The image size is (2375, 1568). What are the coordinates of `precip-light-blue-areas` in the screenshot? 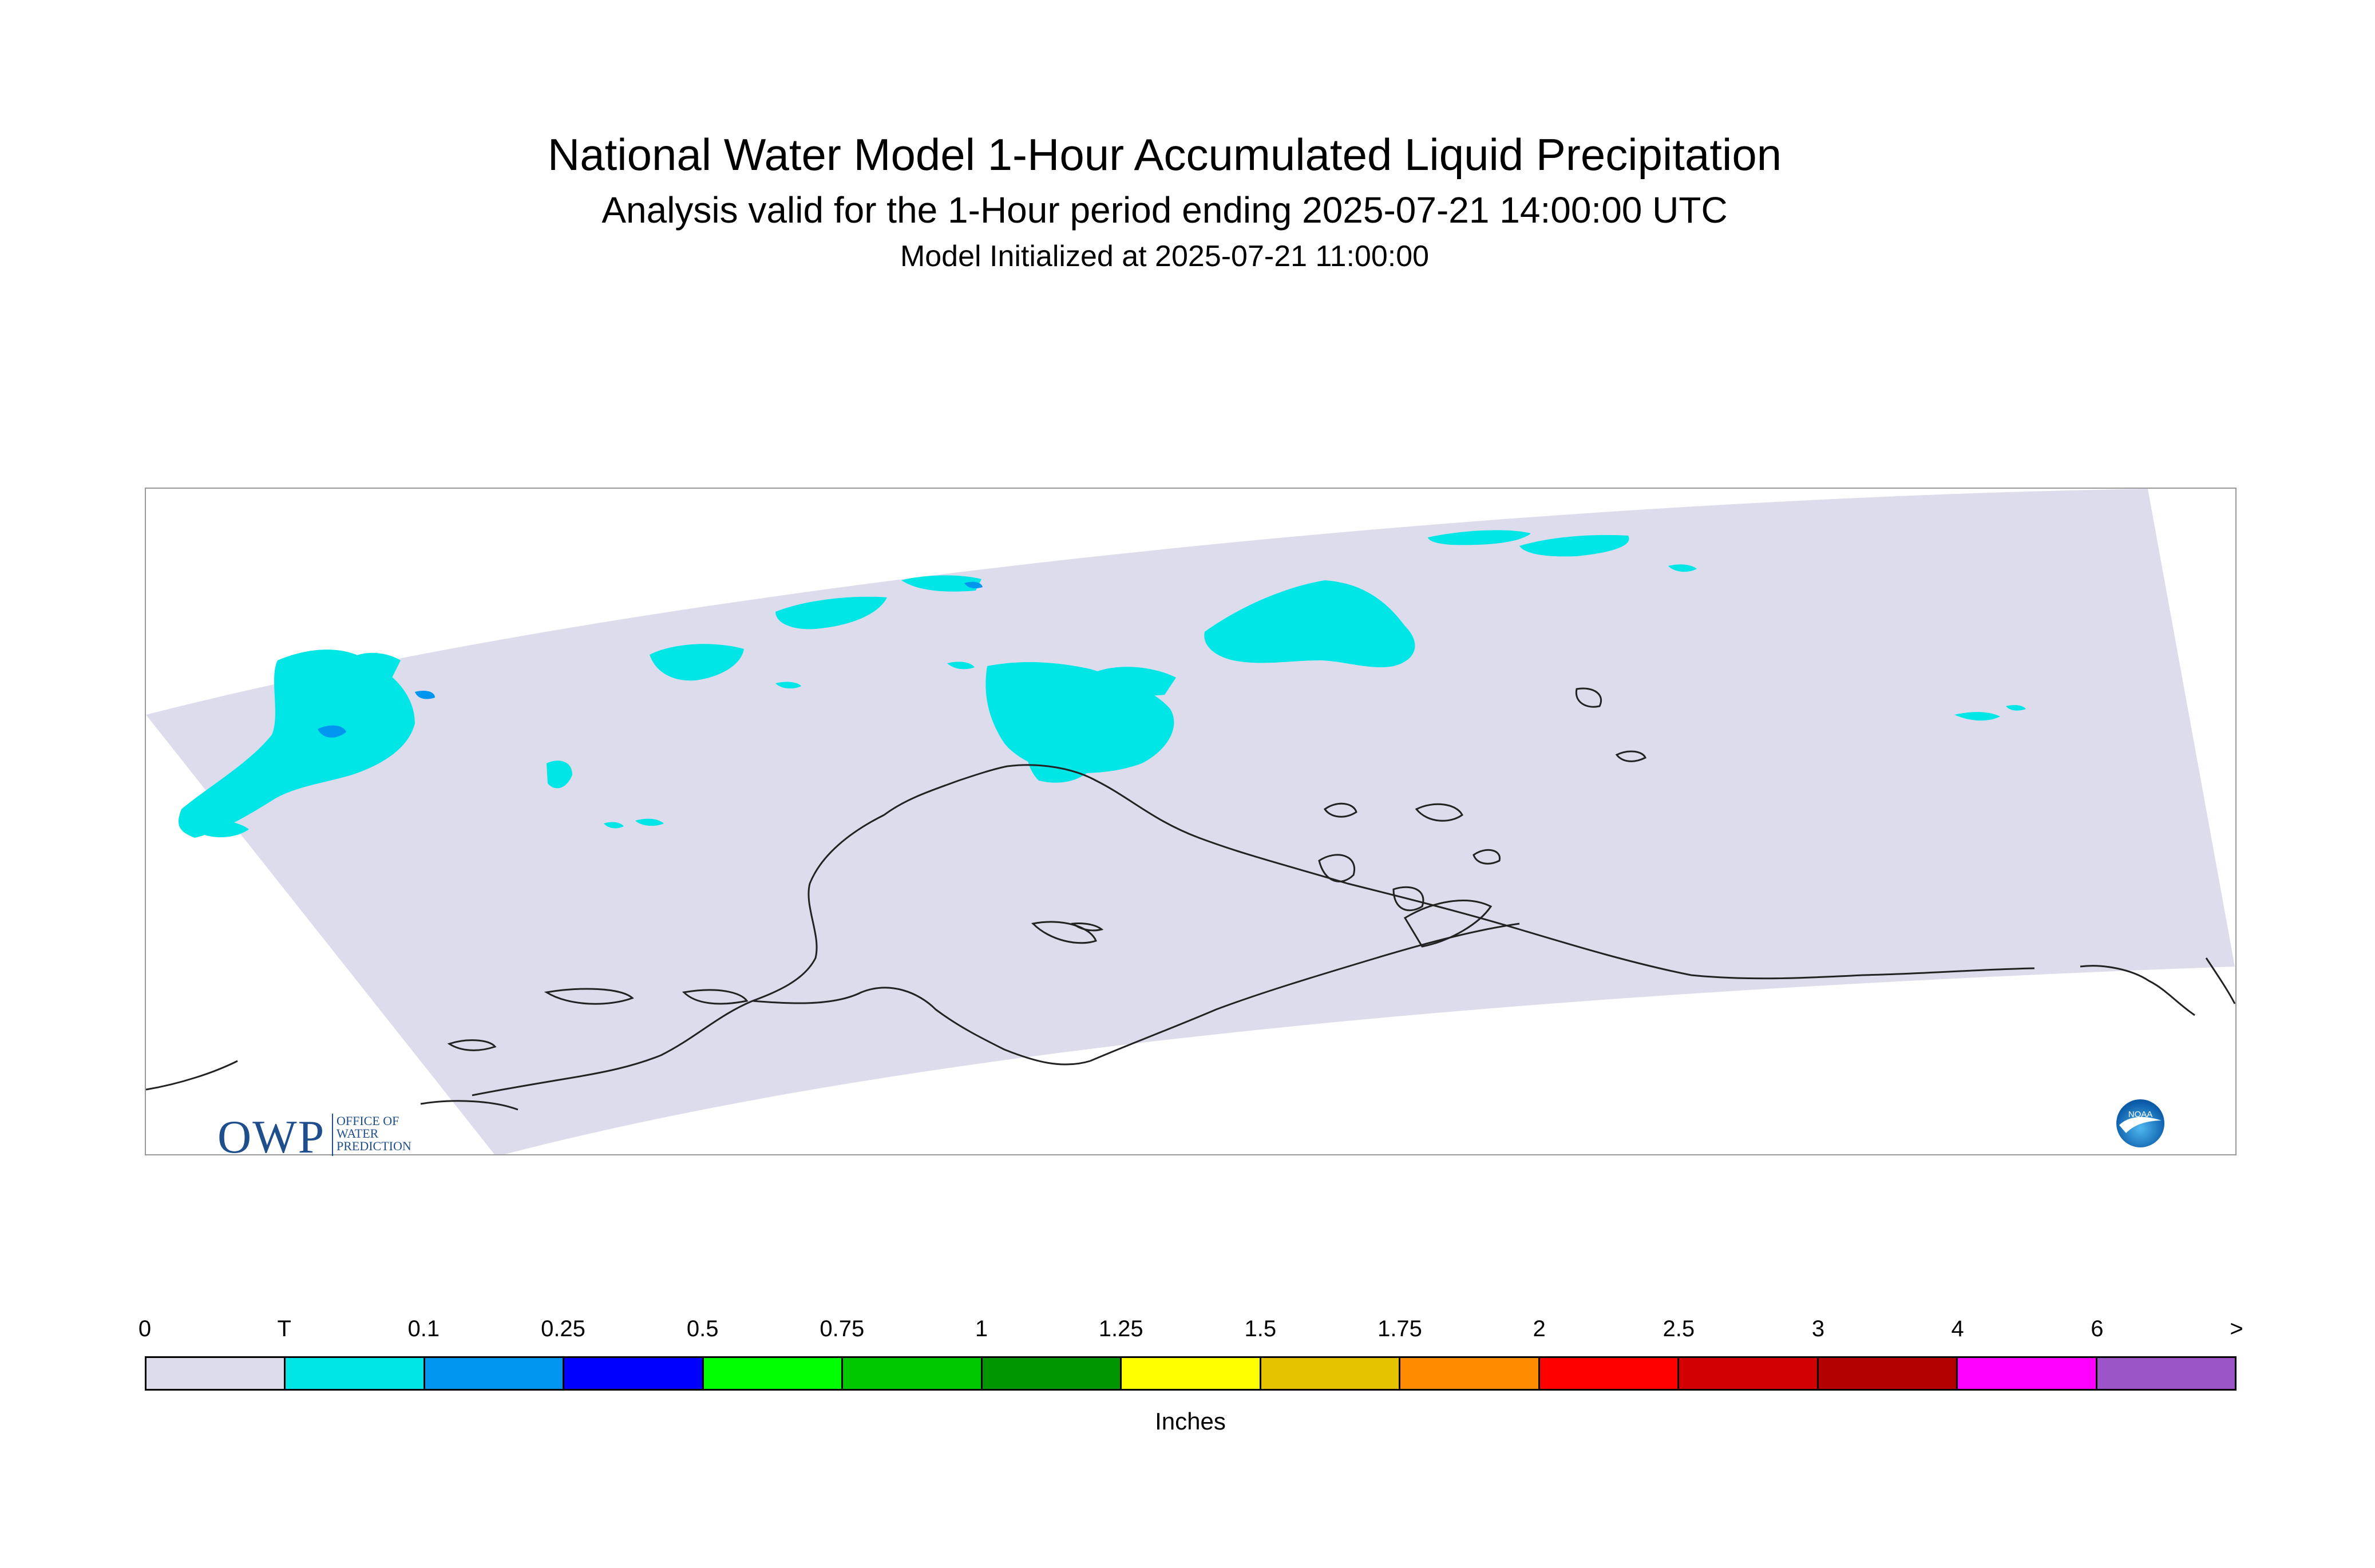 It's located at (651, 659).